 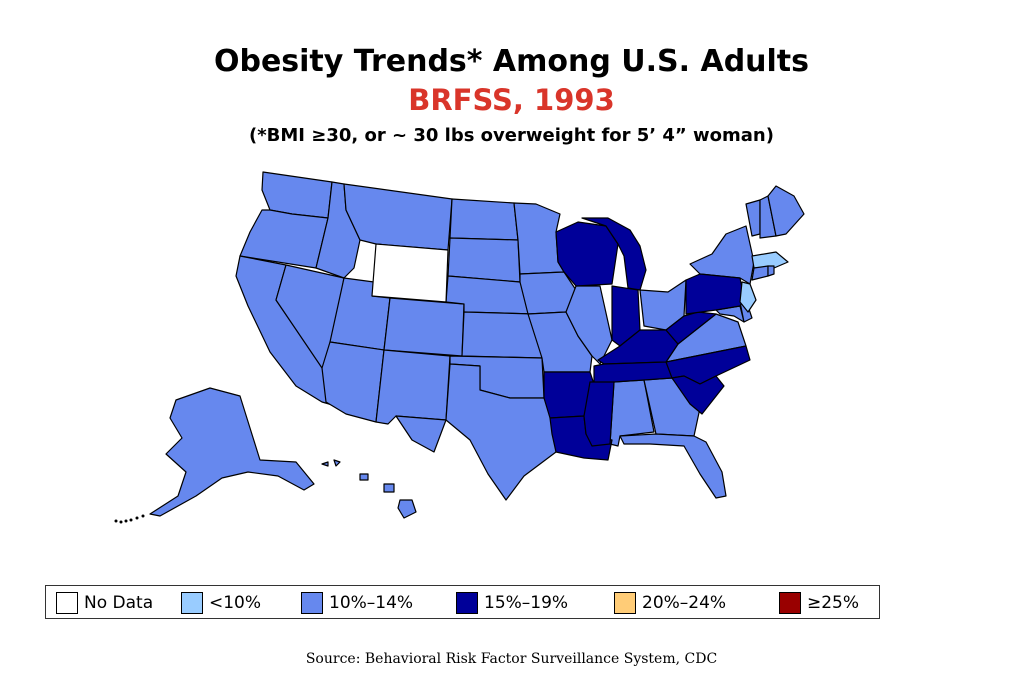 I want to click on legend-label: ≥25%, so click(x=833, y=603).